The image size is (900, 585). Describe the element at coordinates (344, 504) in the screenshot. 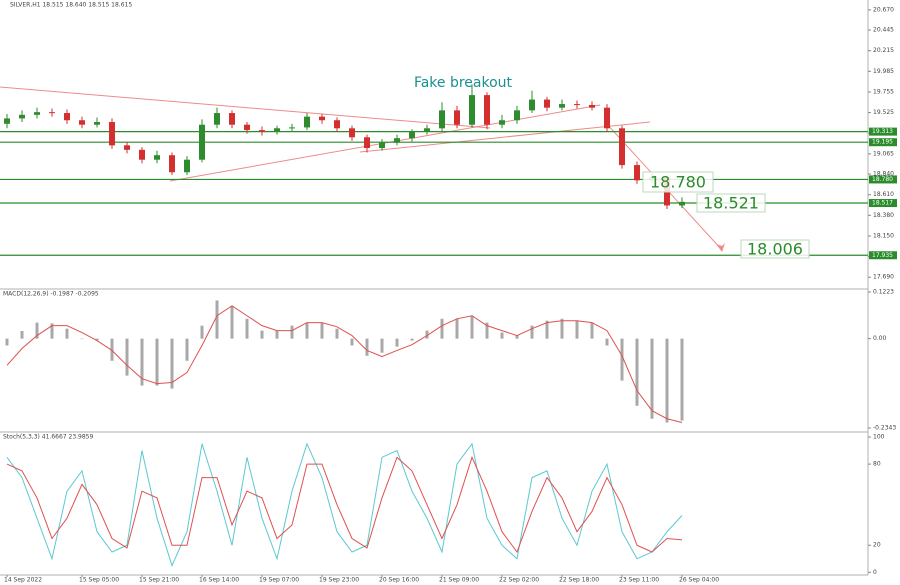

I see `stoch-line` at that location.